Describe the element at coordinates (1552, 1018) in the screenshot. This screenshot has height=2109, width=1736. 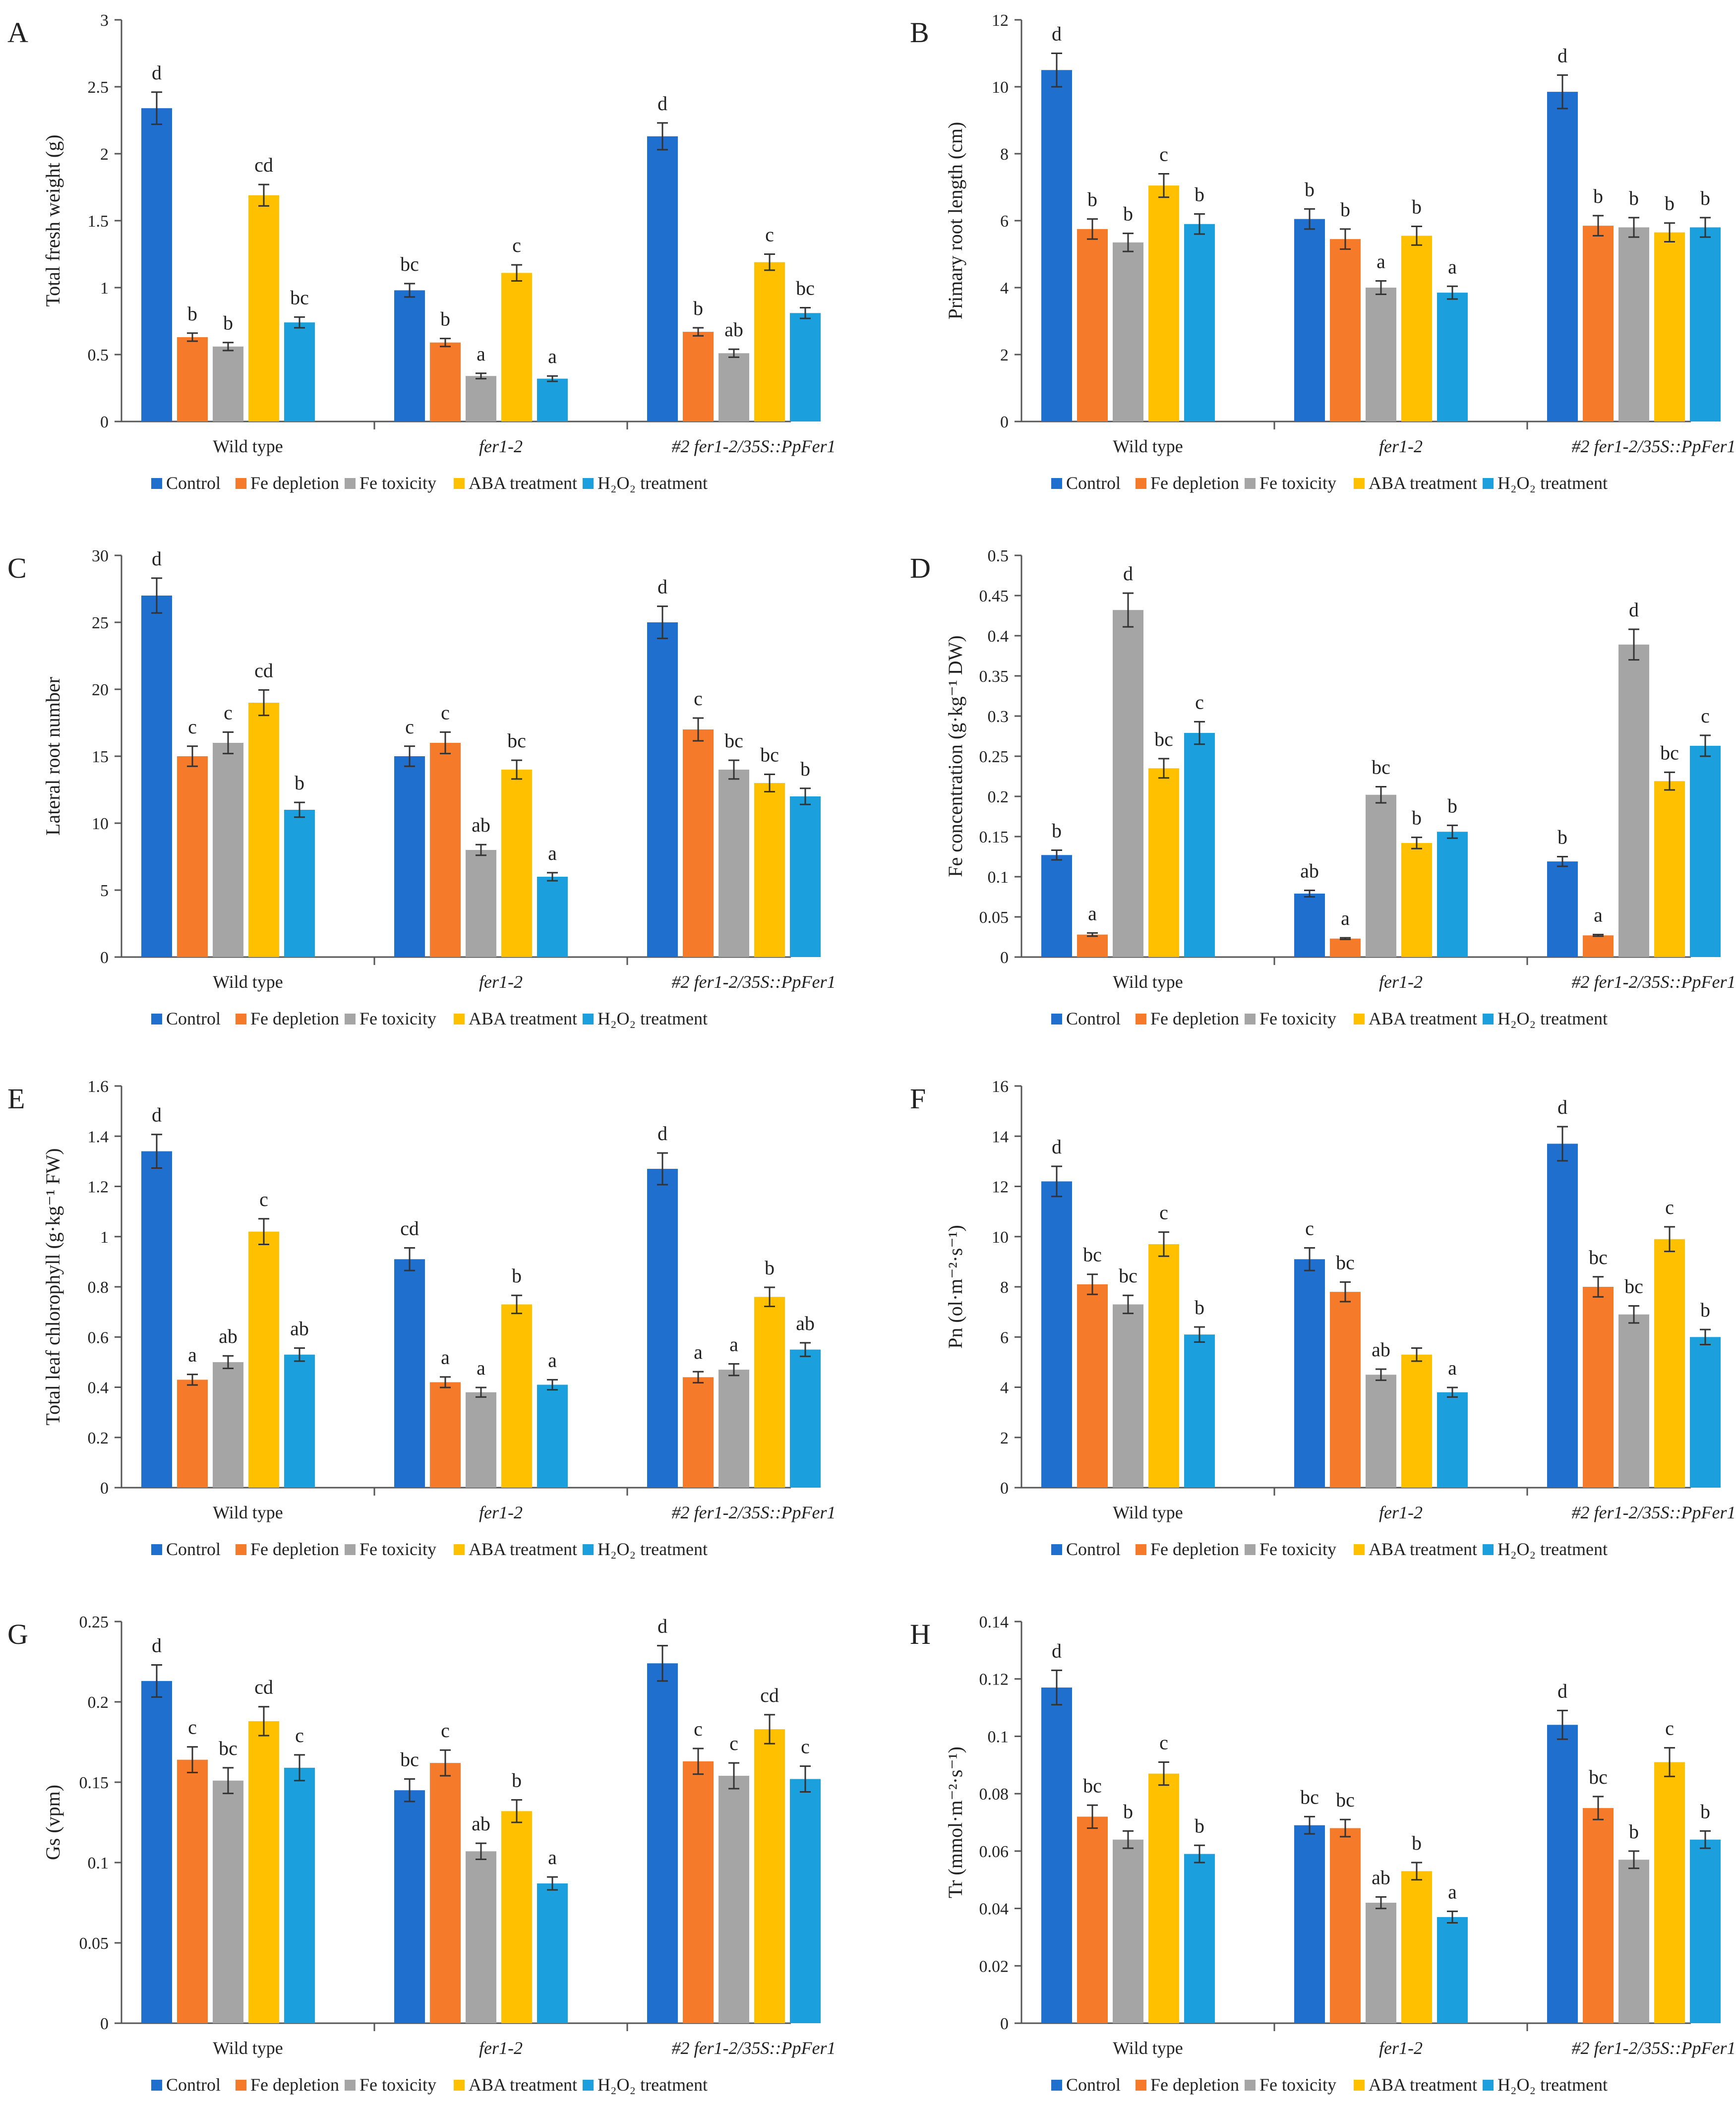
I see `legend-label: H₂O₂ treatment` at that location.